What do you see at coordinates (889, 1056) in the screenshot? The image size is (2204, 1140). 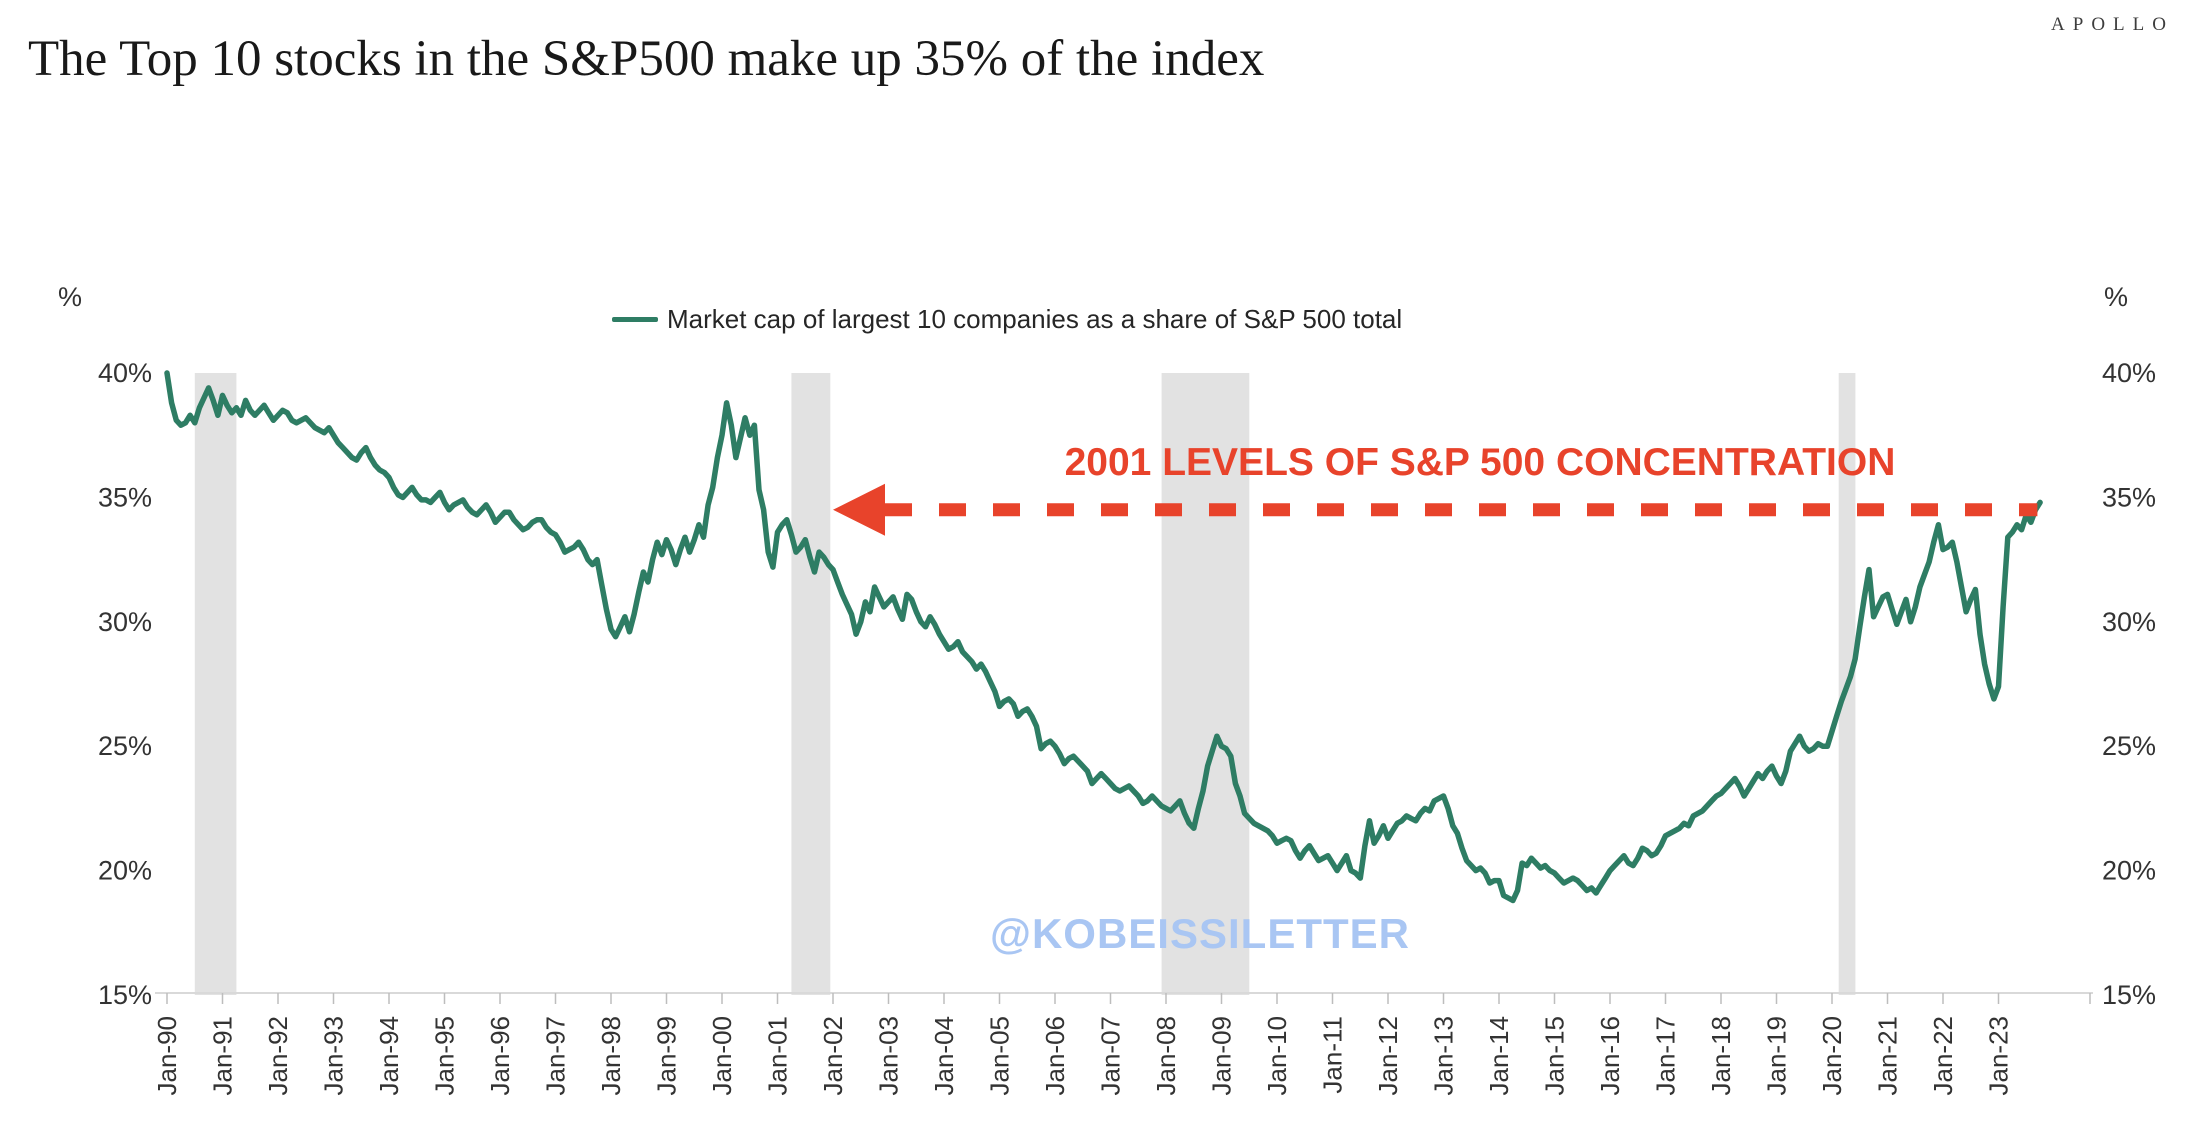 I see `x-tick-label: Jan-03` at bounding box center [889, 1056].